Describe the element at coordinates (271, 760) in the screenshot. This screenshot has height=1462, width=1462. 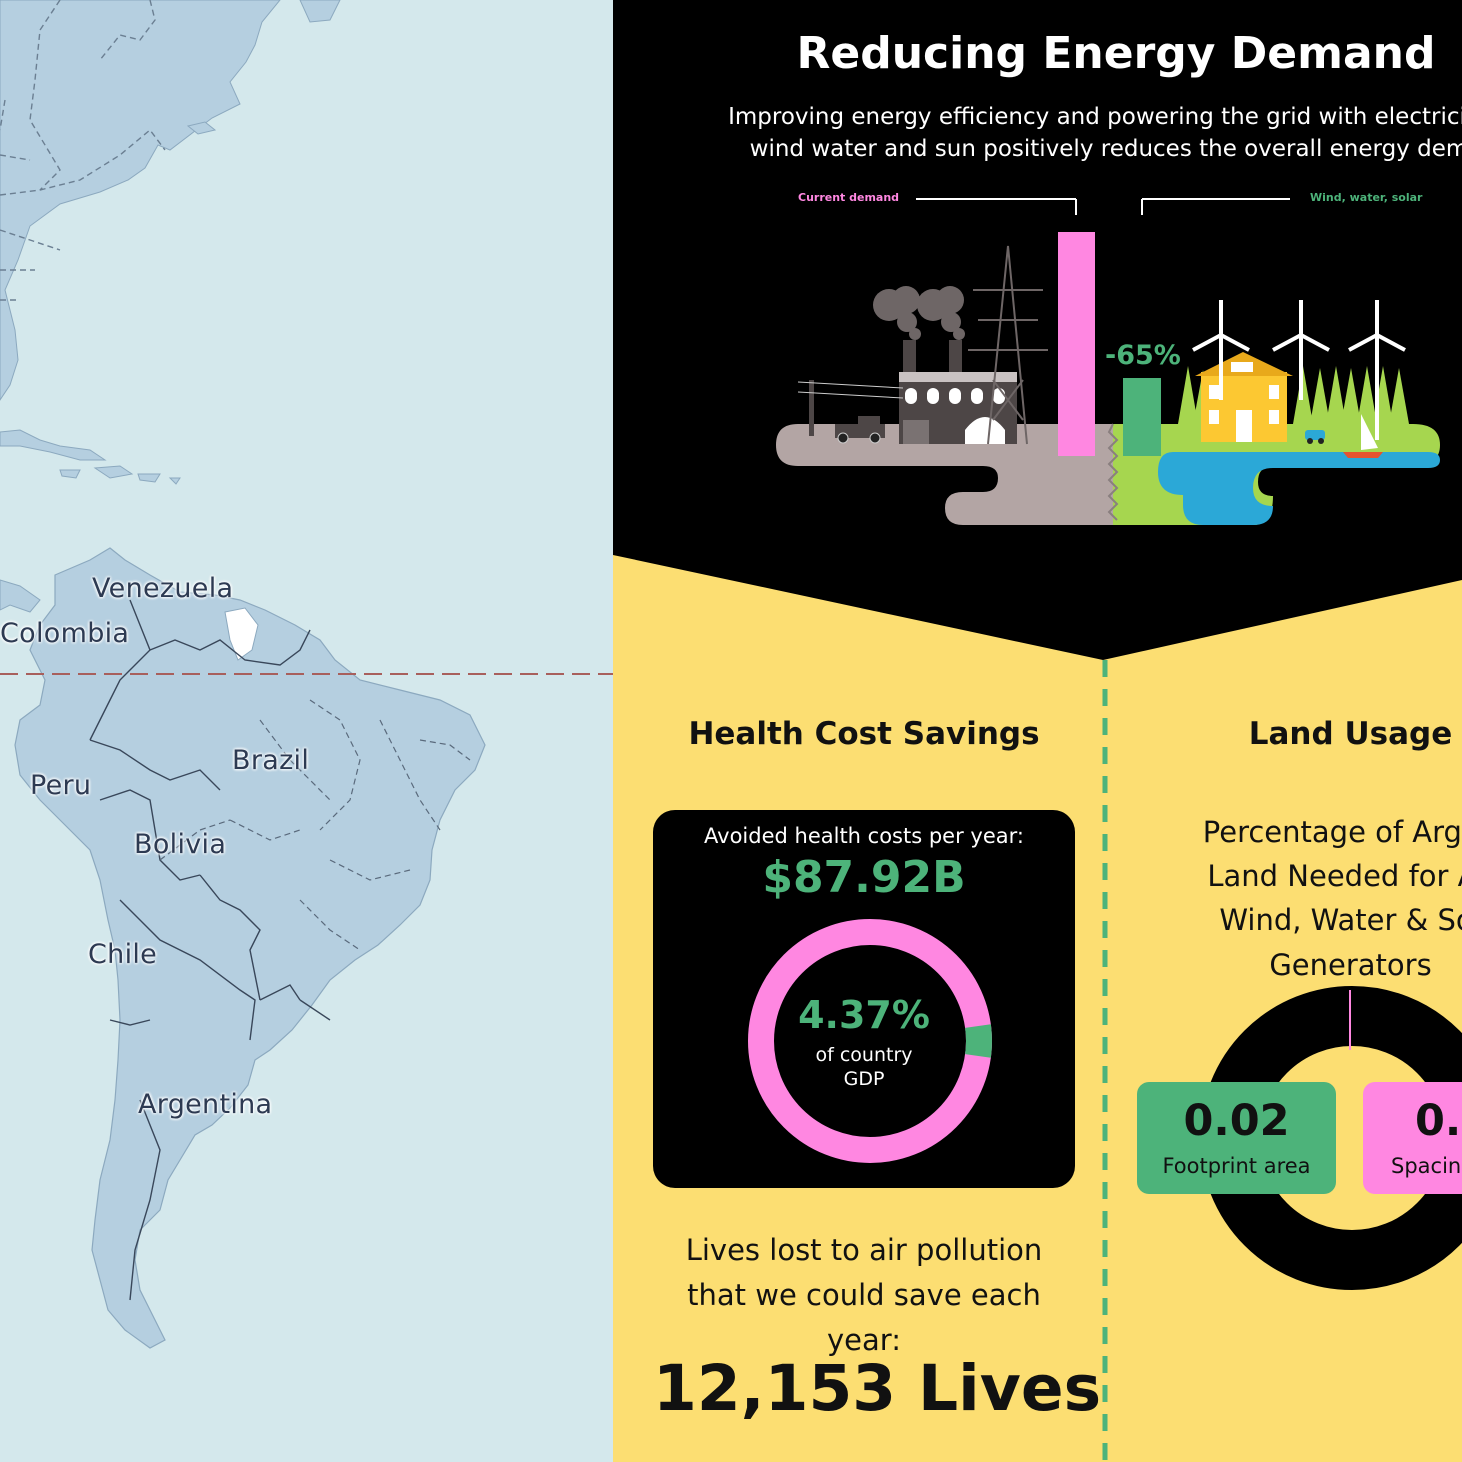
I see `map-label-brazil: Brazil` at that location.